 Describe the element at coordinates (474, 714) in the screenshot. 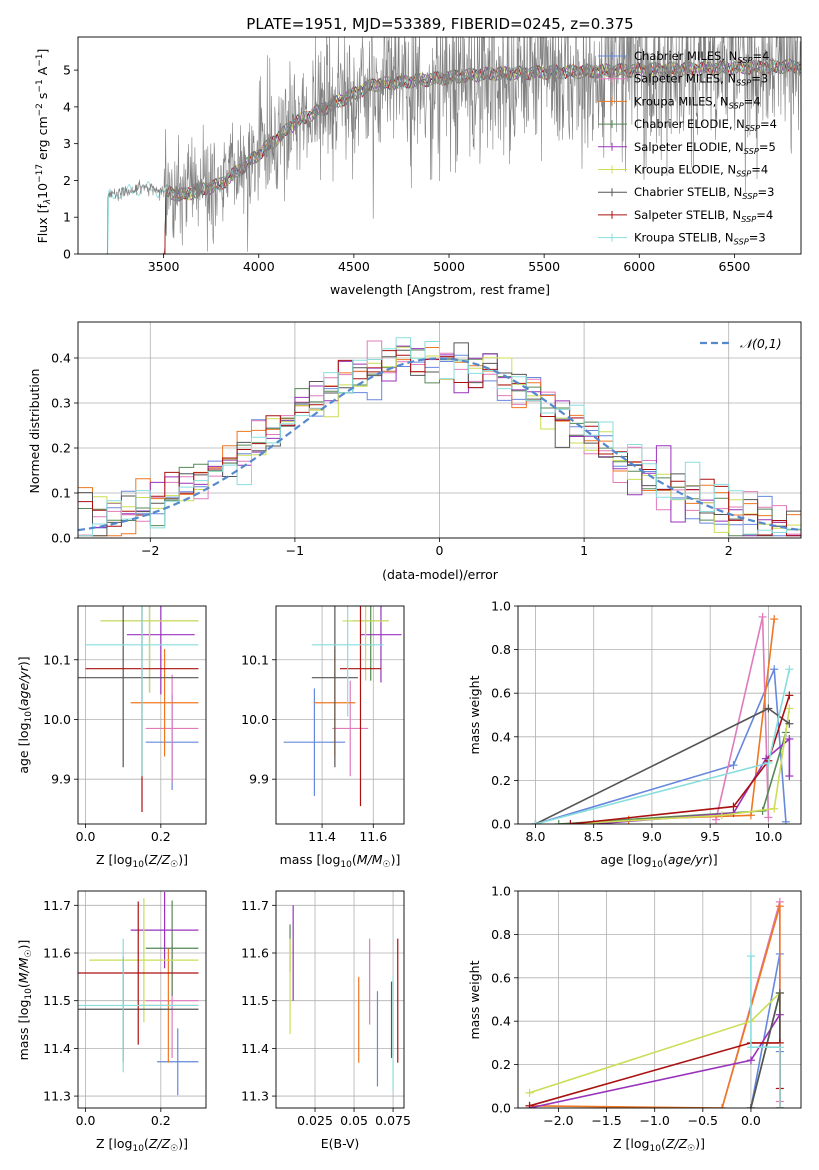

I see `weight-age-ylabel: mass weight` at that location.